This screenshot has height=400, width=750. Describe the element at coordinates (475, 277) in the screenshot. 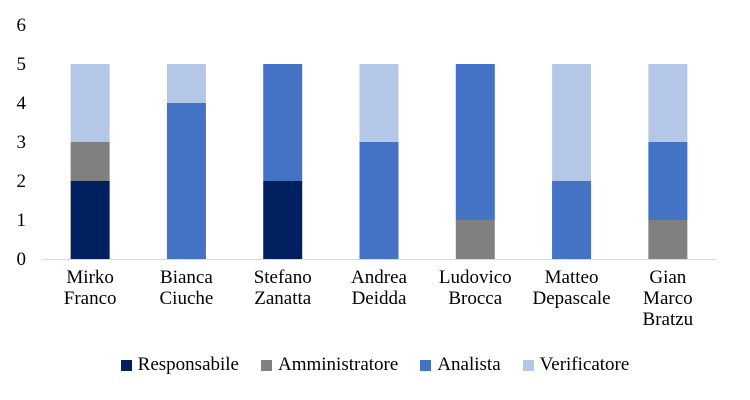

I see `x-tick-label: Ludovico` at that location.